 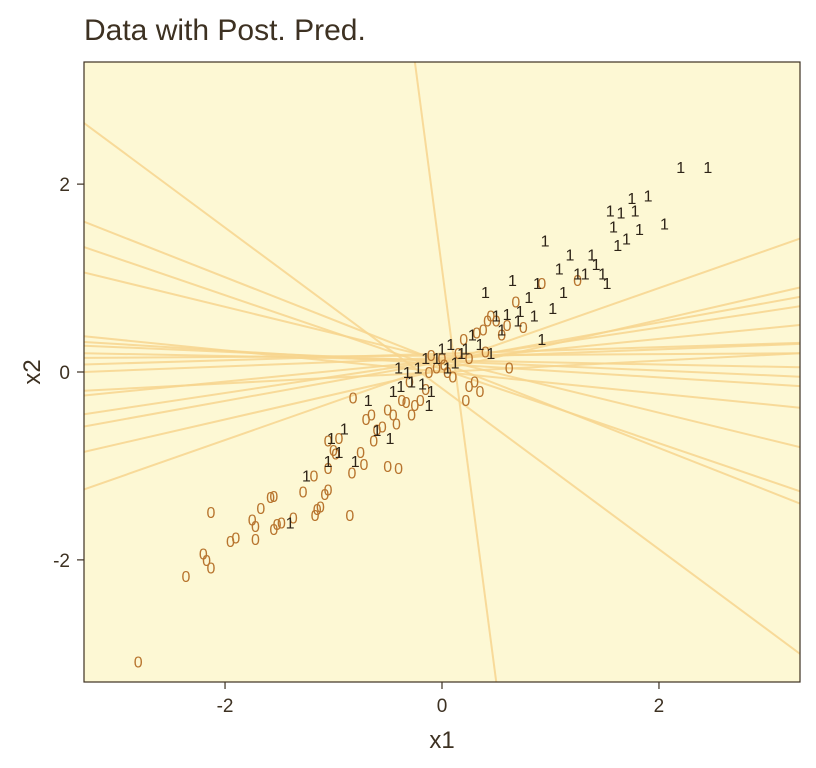 I want to click on point-label-0-60: 0, so click(x=463, y=340).